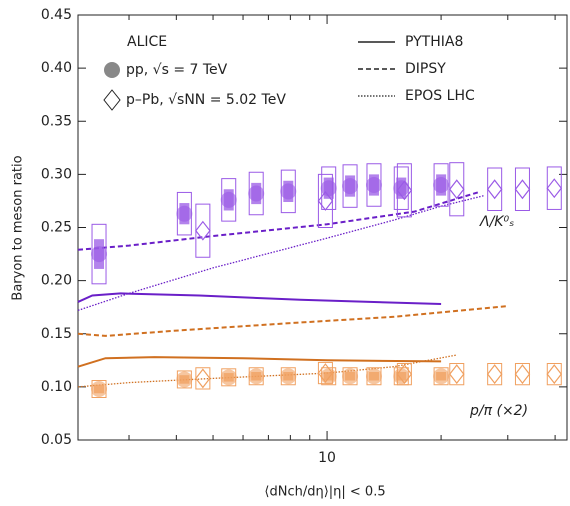 The image size is (570, 506). Describe the element at coordinates (425, 69) in the screenshot. I see `legend-label: DIPSY` at that location.